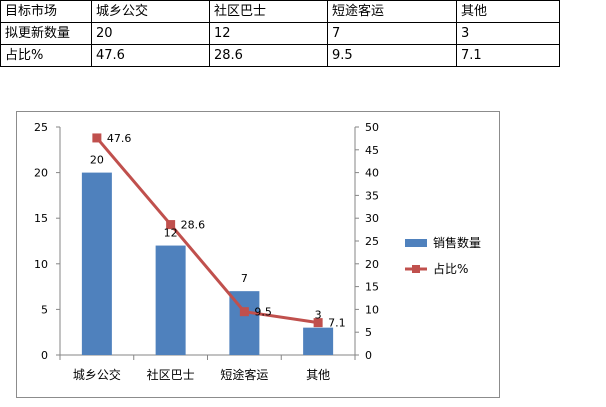 This screenshot has height=407, width=606. What do you see at coordinates (150, 55) in the screenshot?
I see `table-cell: 47.6` at bounding box center [150, 55].